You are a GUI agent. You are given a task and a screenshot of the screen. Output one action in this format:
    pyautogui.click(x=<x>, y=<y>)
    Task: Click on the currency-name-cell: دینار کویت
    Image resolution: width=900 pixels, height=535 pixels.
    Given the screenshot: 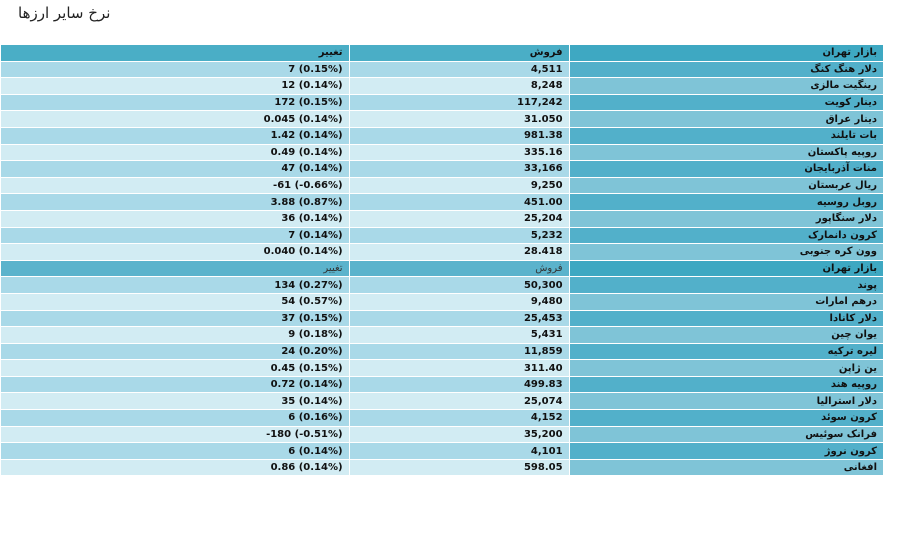 What is the action you would take?
    pyautogui.click(x=726, y=102)
    